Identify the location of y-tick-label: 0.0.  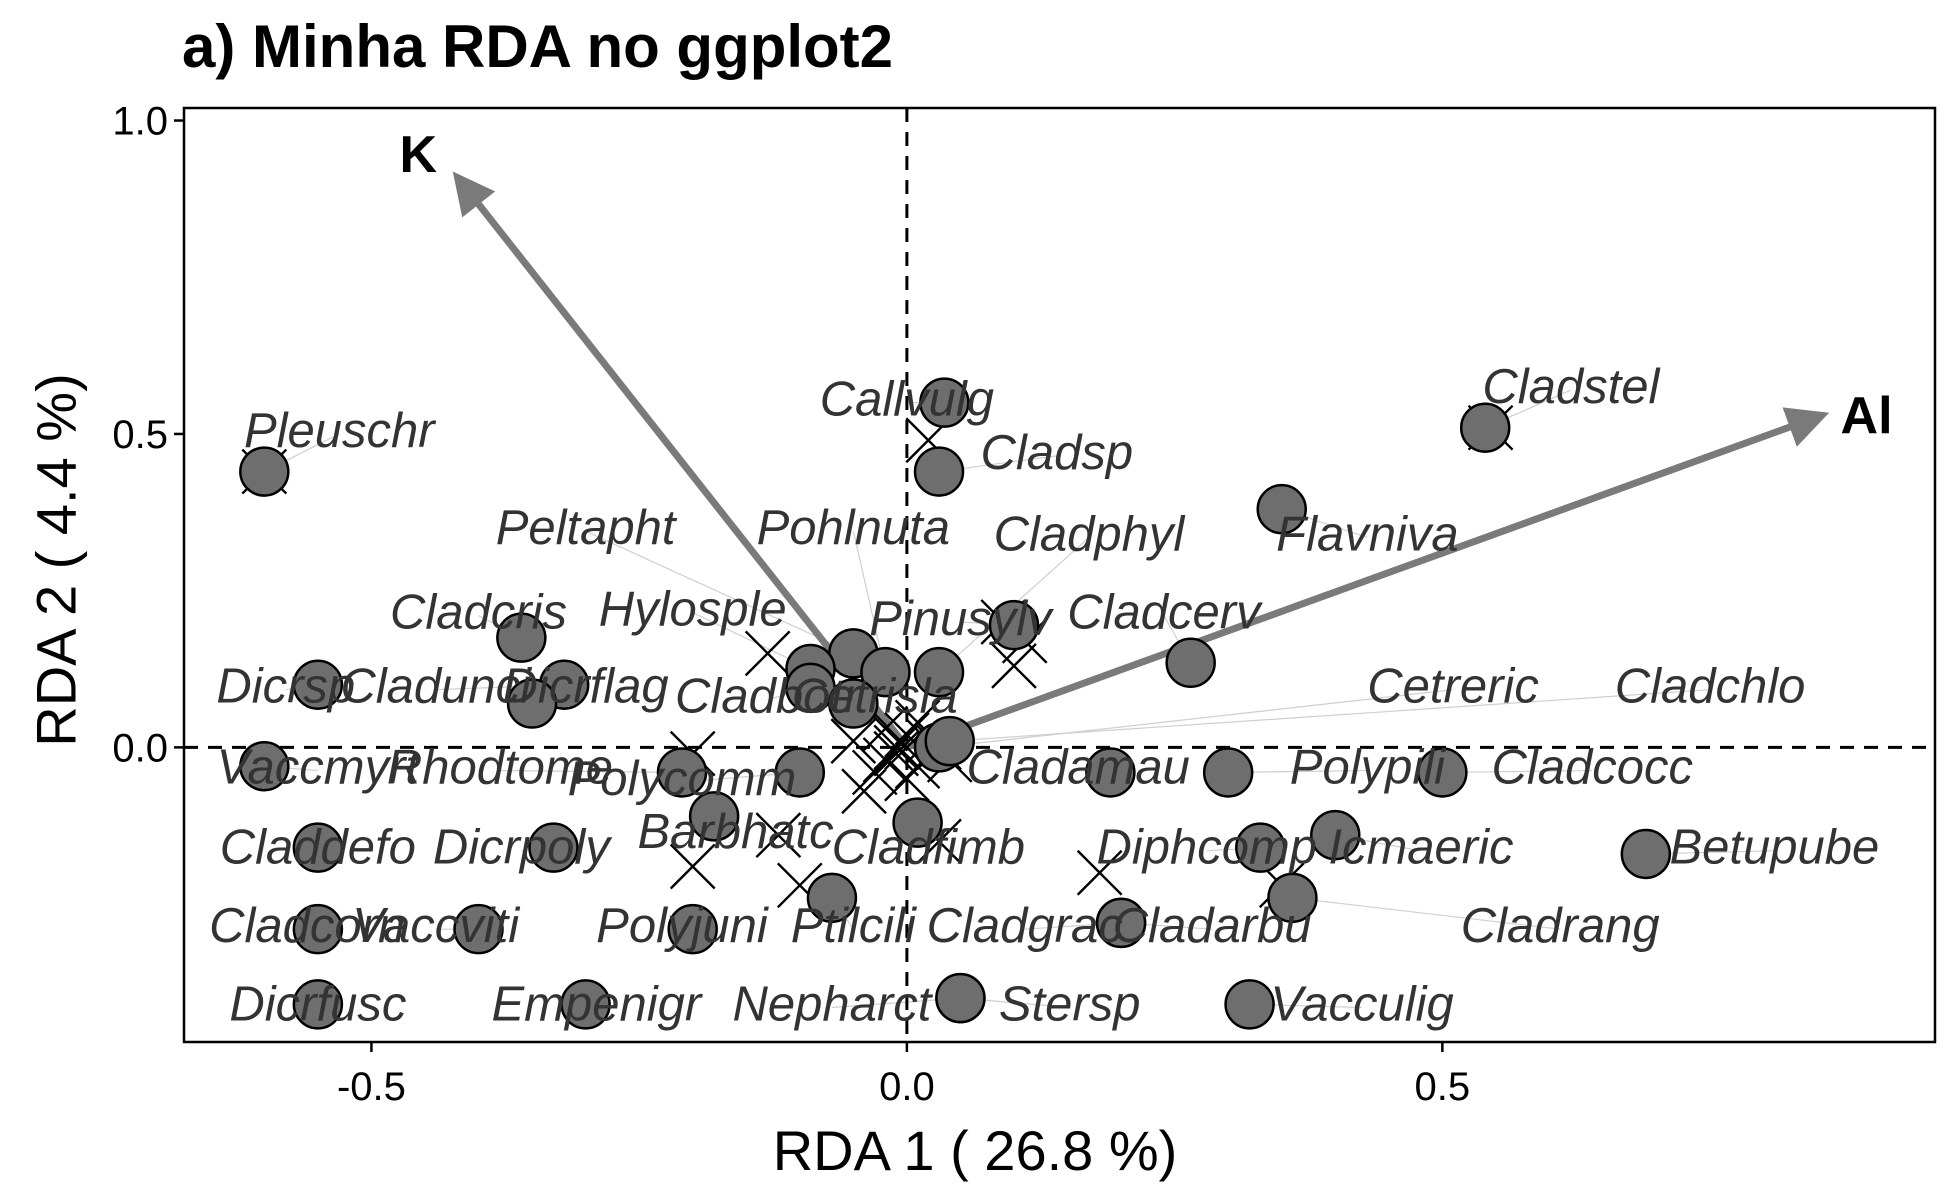
(140, 748).